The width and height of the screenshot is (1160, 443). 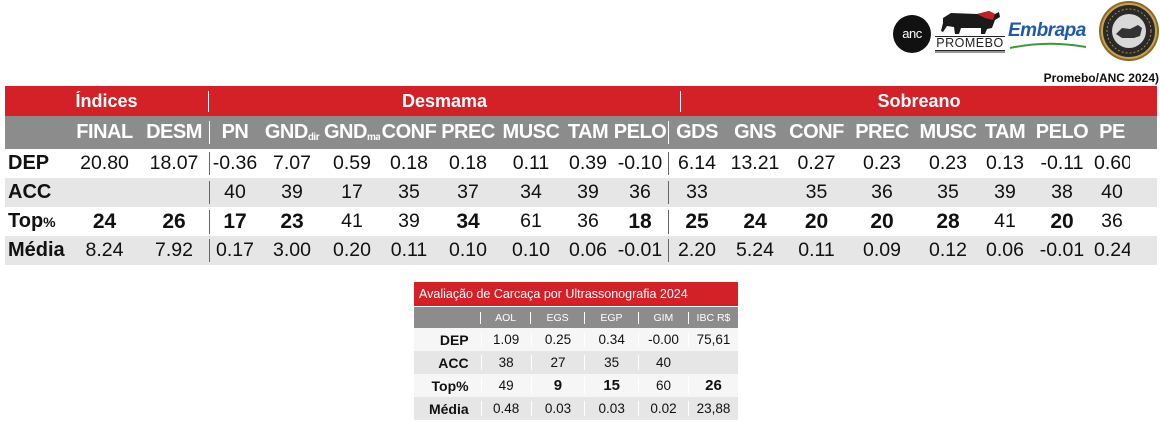 I want to click on row-label: DEP, so click(x=37, y=163).